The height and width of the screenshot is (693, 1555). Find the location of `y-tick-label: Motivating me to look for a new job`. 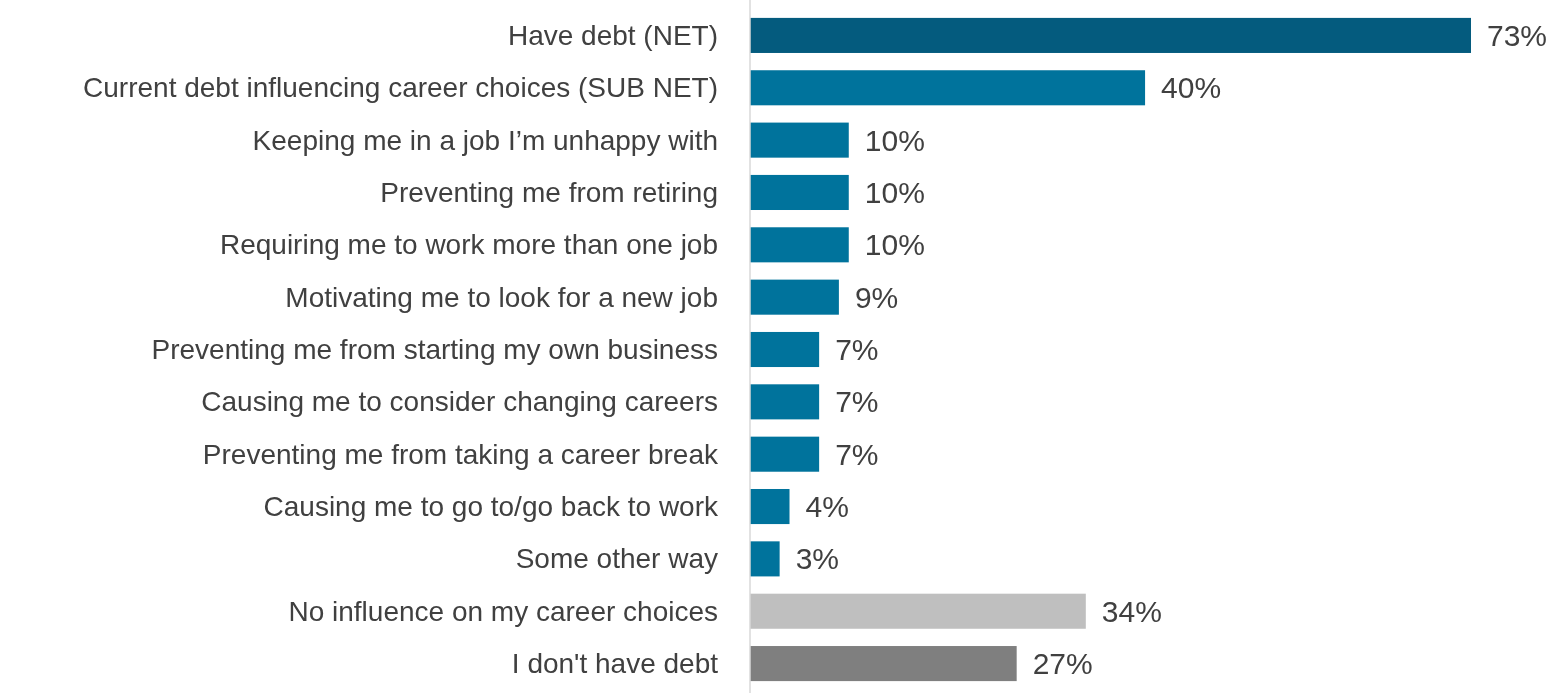

y-tick-label: Motivating me to look for a new job is located at coordinates (501, 297).